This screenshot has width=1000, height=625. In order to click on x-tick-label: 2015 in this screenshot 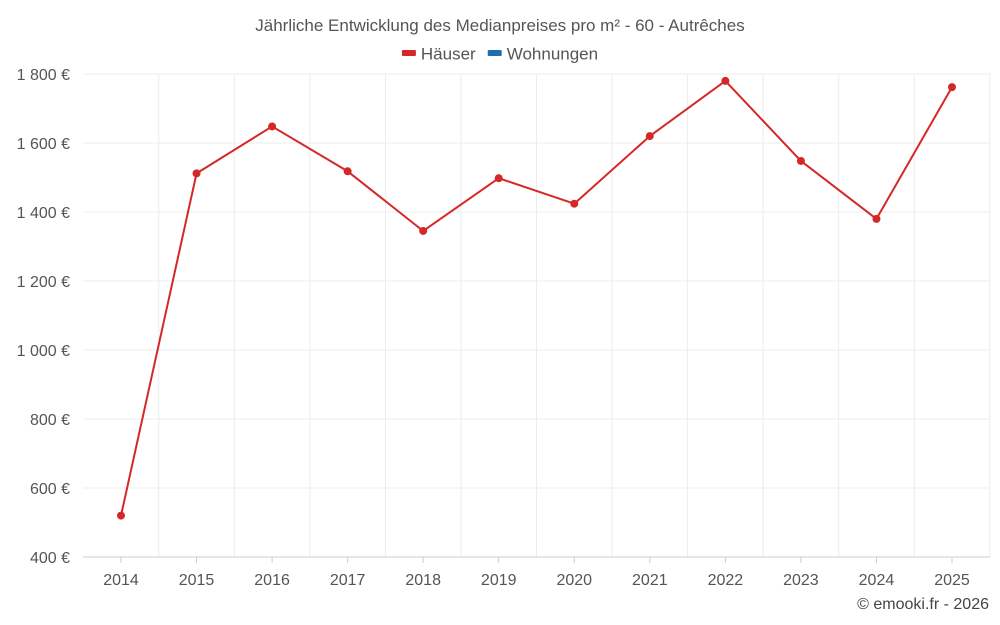, I will do `click(197, 580)`.